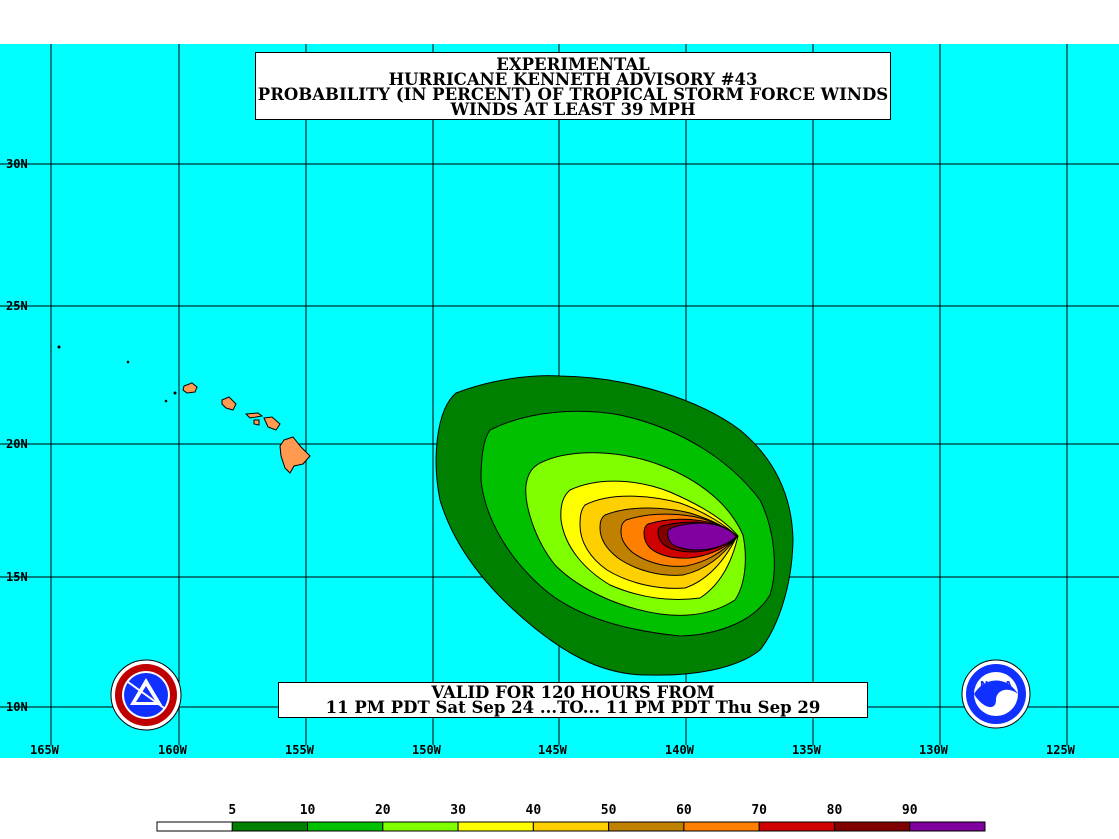 The width and height of the screenshot is (1119, 839). What do you see at coordinates (835, 810) in the screenshot?
I see `legend-label: 80` at bounding box center [835, 810].